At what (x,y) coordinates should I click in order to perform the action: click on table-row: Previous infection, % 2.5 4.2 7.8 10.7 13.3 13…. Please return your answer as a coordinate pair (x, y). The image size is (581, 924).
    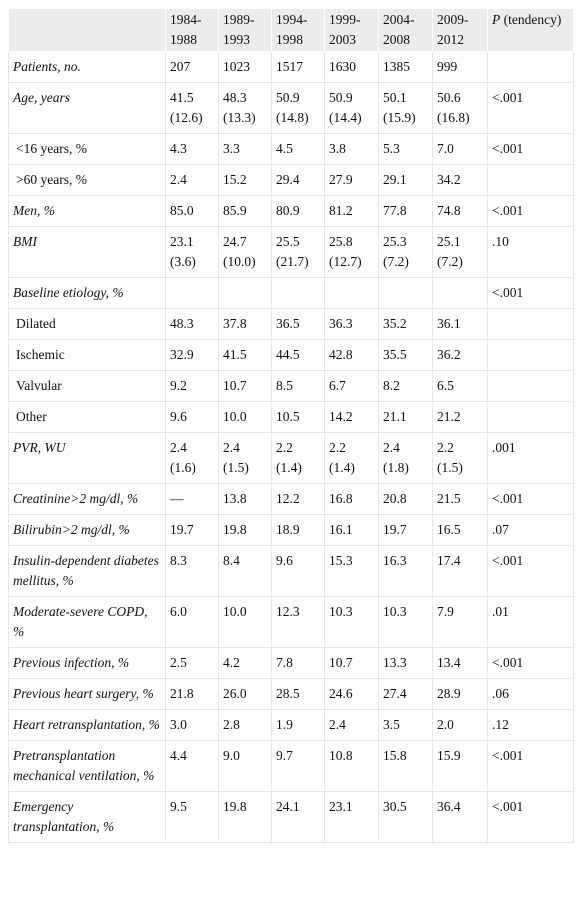
    Looking at the image, I should click on (291, 663).